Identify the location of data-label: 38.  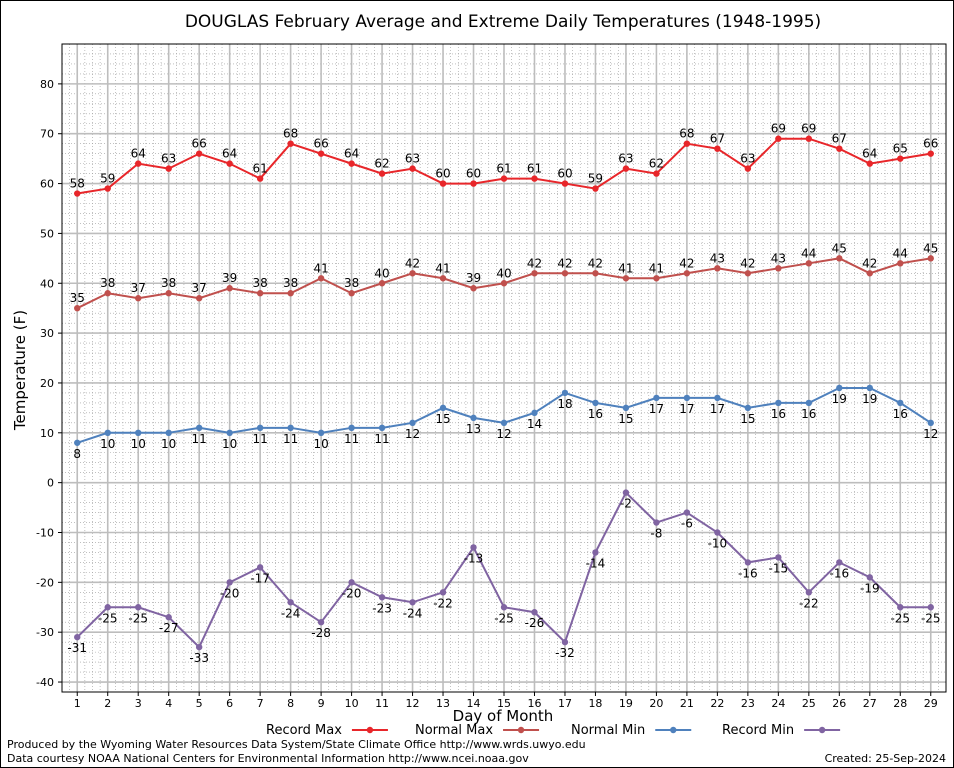
(290, 283).